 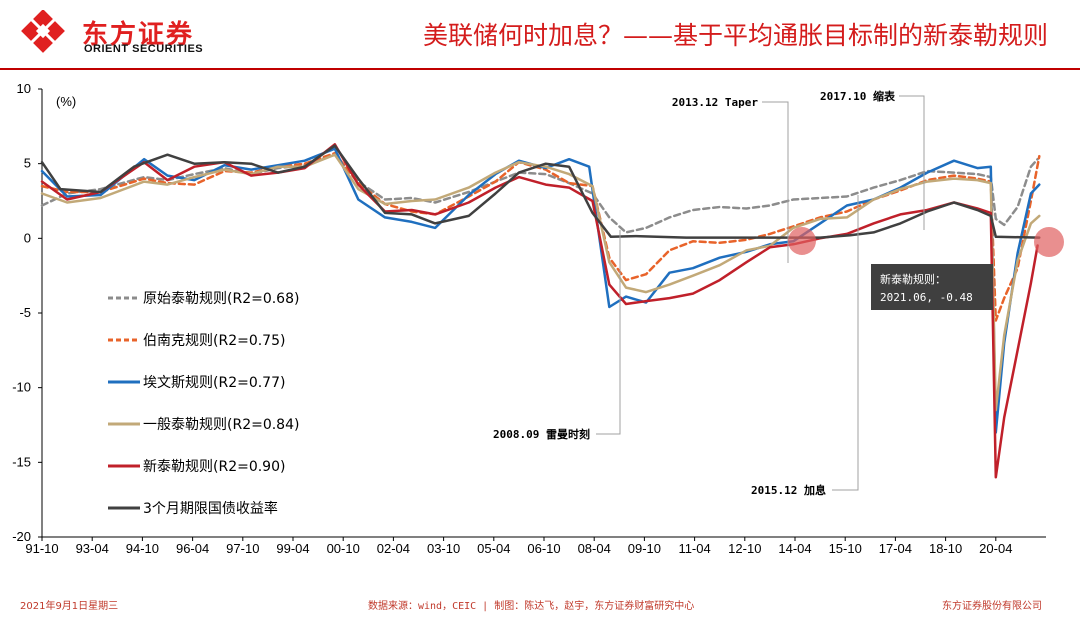 What do you see at coordinates (142, 548) in the screenshot?
I see `x-tick-label: 94-10` at bounding box center [142, 548].